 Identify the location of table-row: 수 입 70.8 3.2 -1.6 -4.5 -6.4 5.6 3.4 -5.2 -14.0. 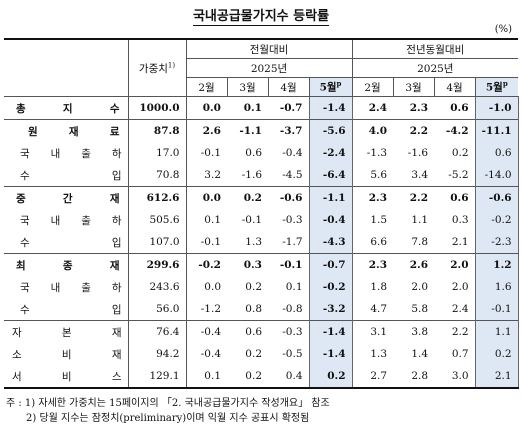
(261, 175).